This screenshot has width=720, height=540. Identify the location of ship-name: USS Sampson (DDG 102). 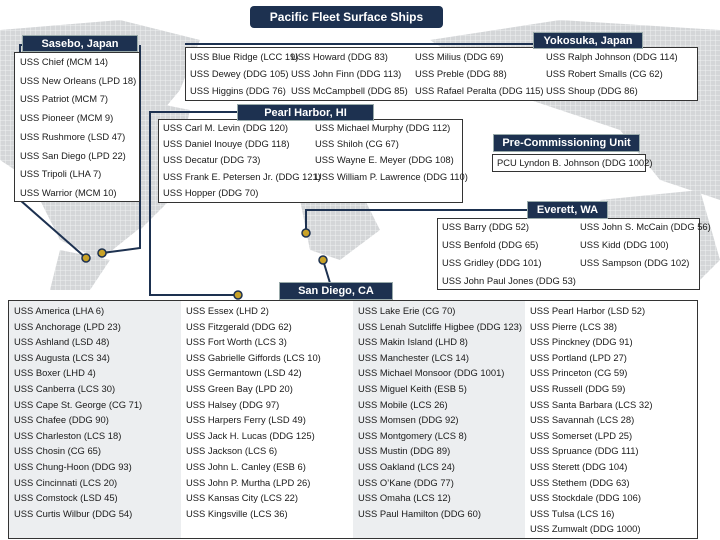
(635, 262).